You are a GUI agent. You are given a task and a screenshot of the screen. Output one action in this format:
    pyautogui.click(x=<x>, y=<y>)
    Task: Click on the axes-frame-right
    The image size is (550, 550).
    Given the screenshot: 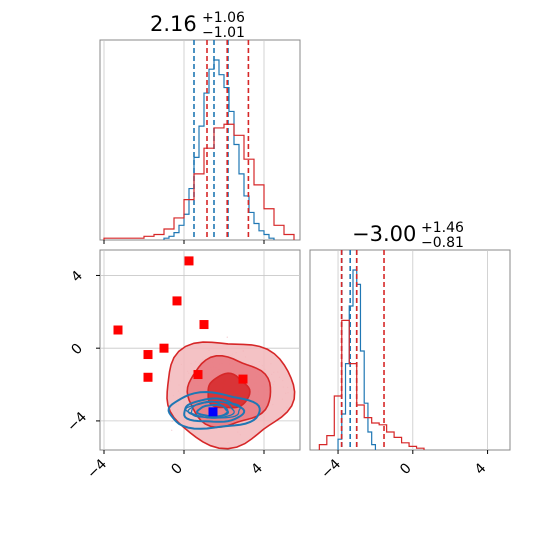 What is the action you would take?
    pyautogui.click(x=410, y=350)
    